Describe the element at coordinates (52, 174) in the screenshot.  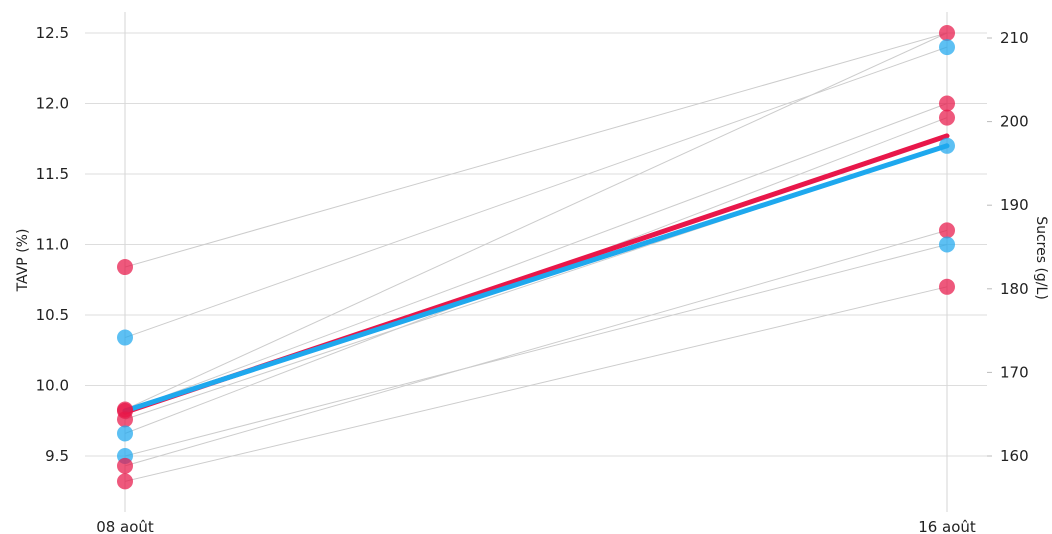
I see `y-left-tick-label: 11.5` at that location.